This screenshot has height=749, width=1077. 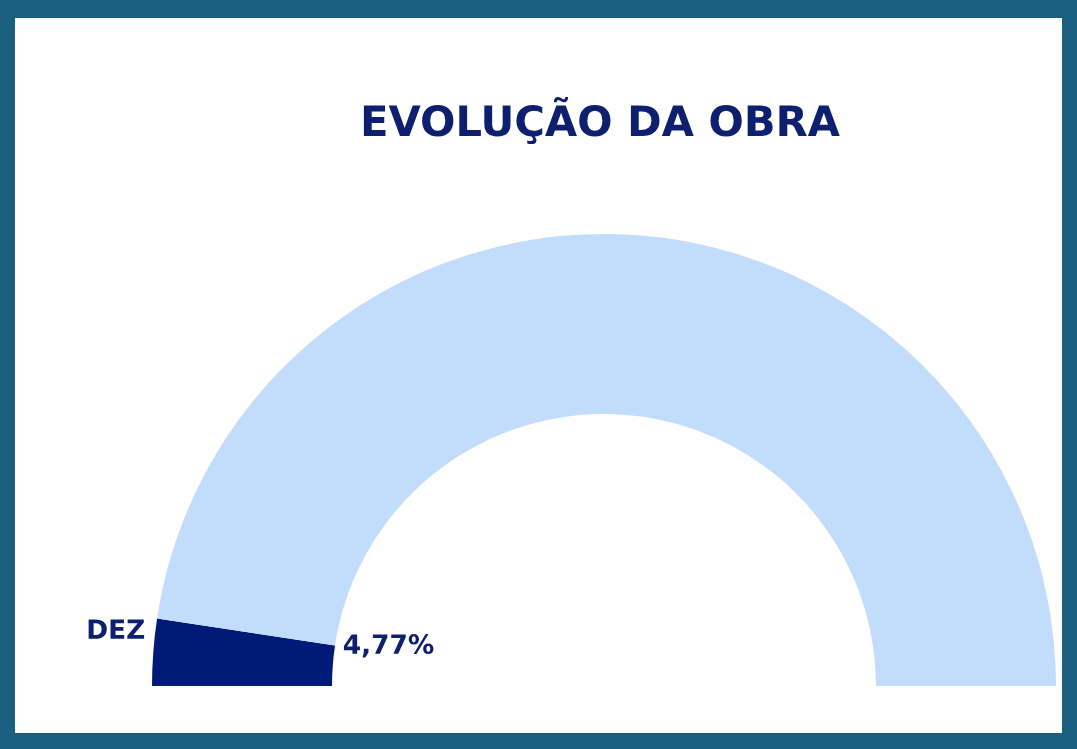 What do you see at coordinates (116, 629) in the screenshot?
I see `slice-label: DEZ` at bounding box center [116, 629].